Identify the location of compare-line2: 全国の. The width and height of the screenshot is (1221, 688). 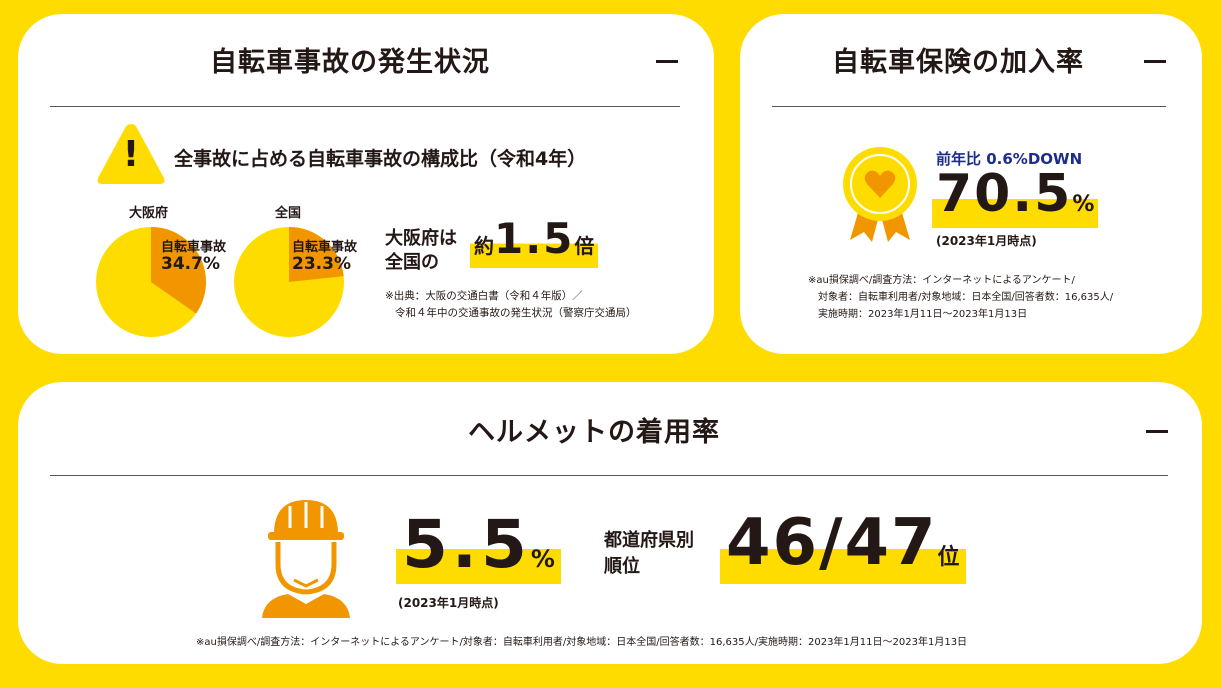
(412, 262).